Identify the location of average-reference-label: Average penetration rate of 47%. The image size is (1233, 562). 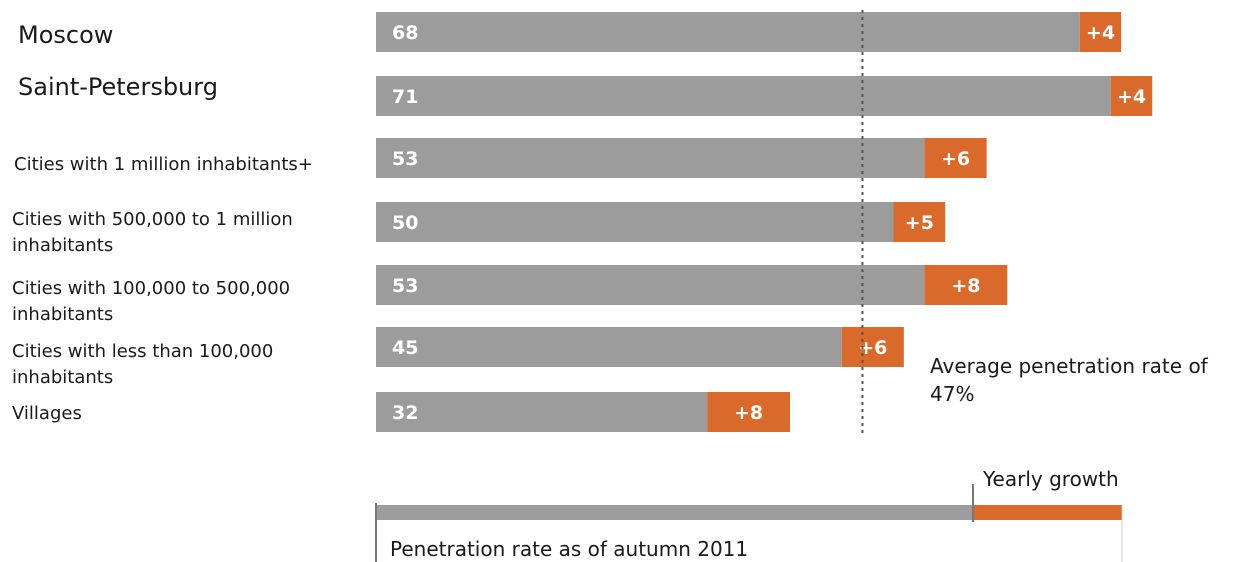
(1069, 380).